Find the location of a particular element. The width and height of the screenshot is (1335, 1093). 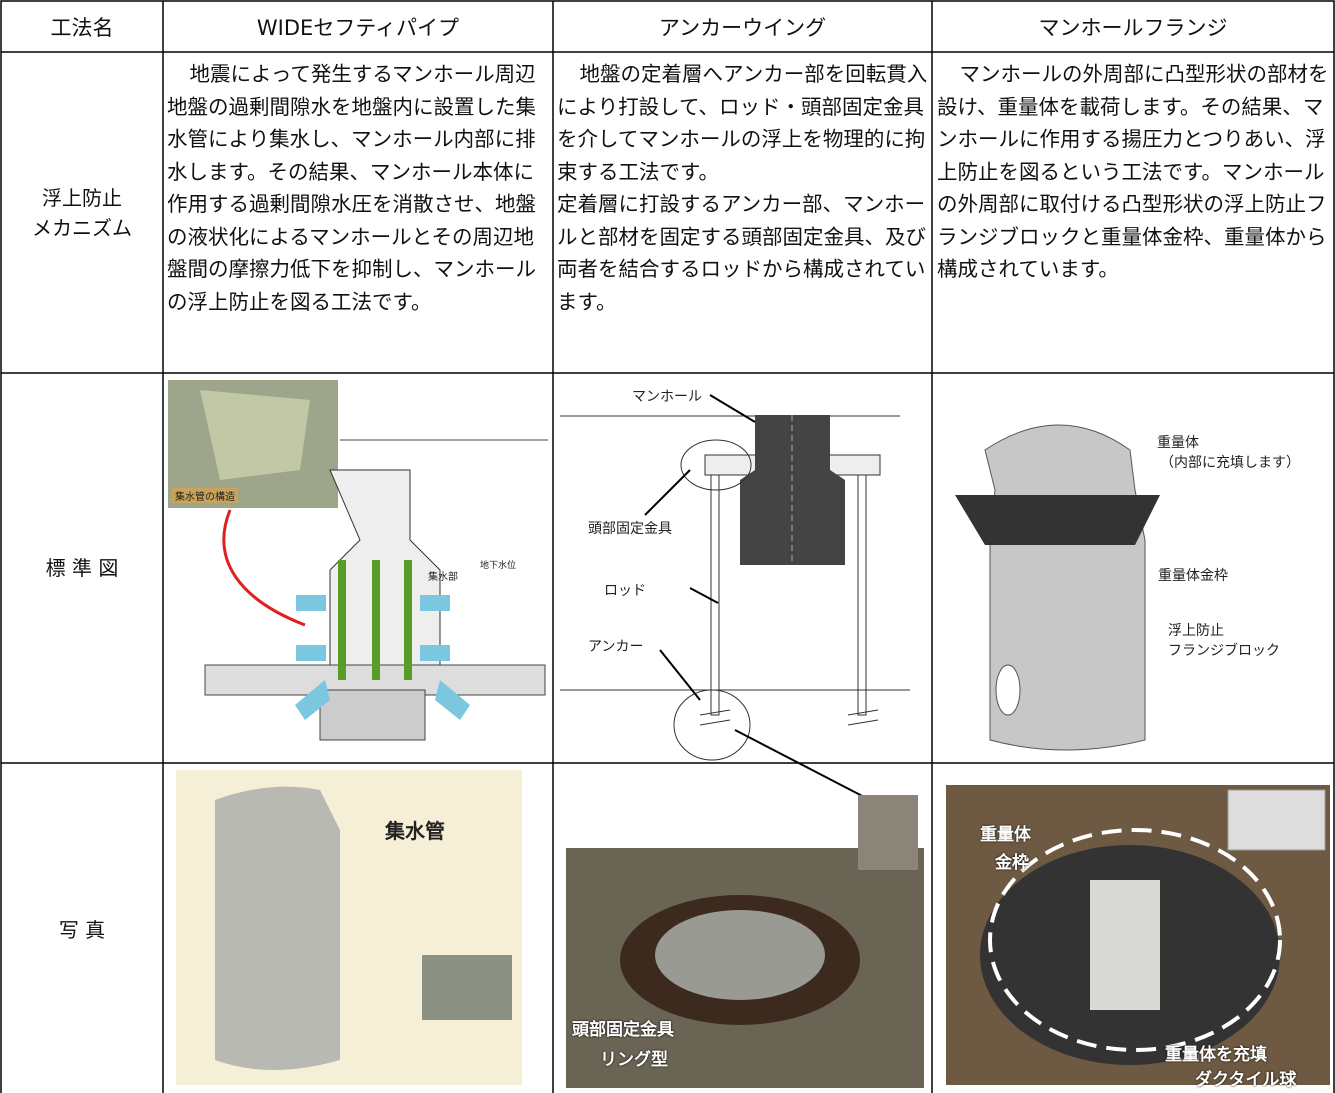

photo-label: リング型 is located at coordinates (634, 1060).